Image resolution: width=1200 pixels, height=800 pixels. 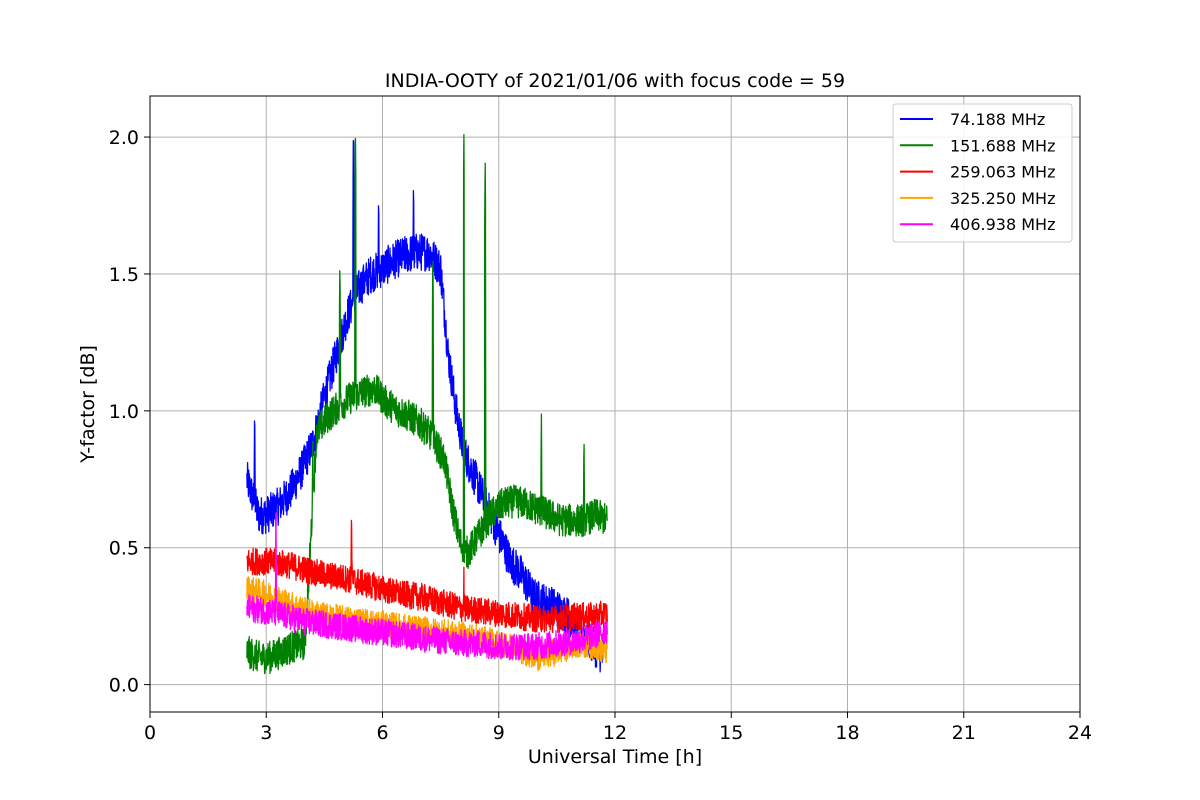 What do you see at coordinates (1002, 172) in the screenshot?
I see `legend-label: 259.063 MHz` at bounding box center [1002, 172].